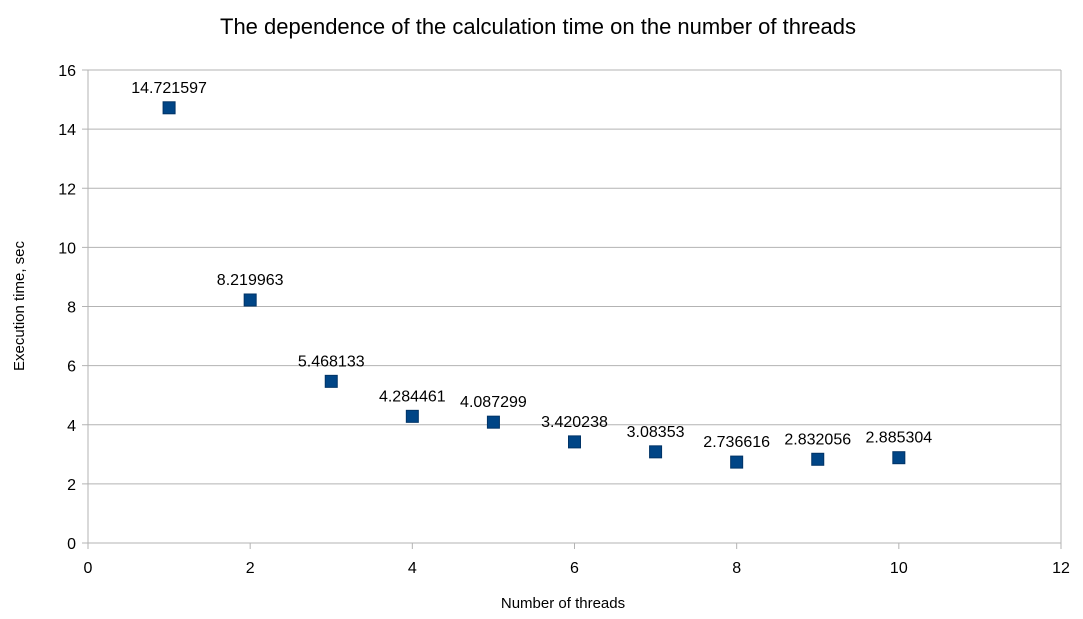  I want to click on data-label: 2.736616, so click(736, 442).